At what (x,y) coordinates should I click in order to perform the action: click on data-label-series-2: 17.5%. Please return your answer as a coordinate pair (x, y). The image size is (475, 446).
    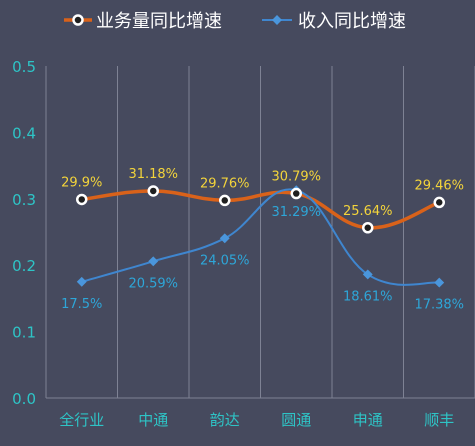
    Looking at the image, I should click on (81, 304).